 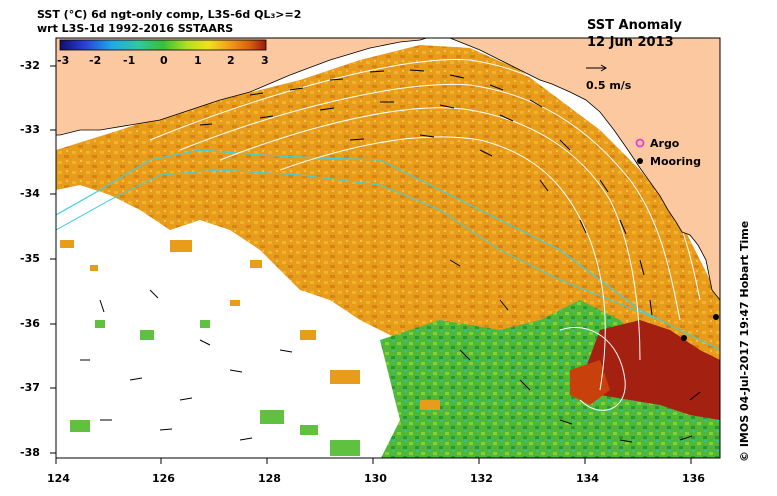 What do you see at coordinates (269, 478) in the screenshot?
I see `x-tick-label: 128` at bounding box center [269, 478].